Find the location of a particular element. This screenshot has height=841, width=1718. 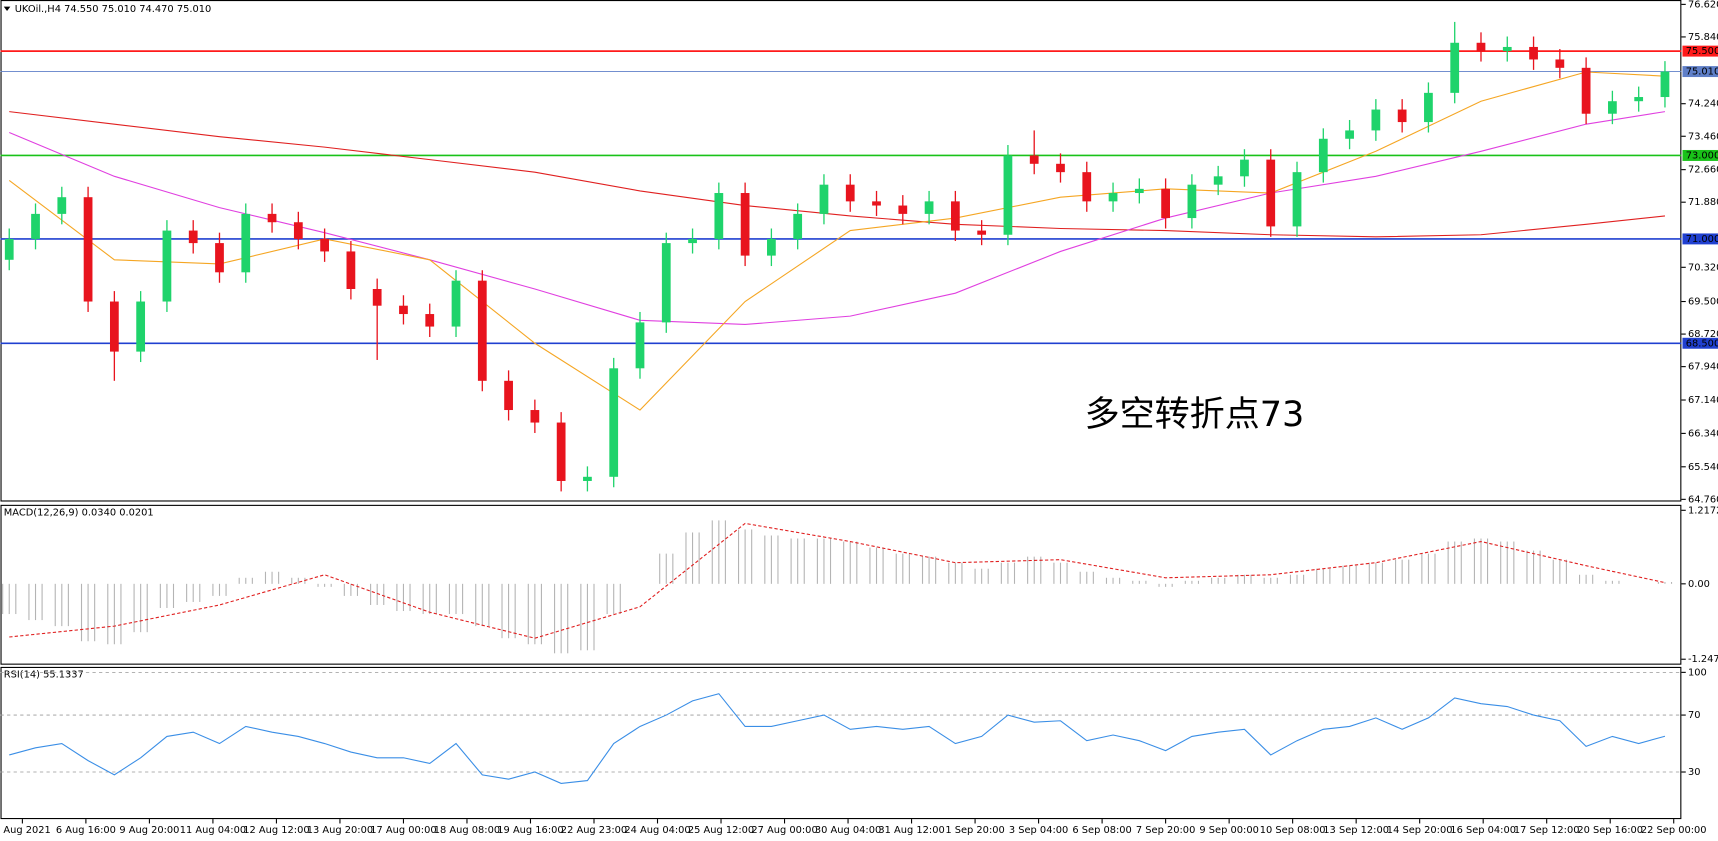

x-tick-label: 5 Aug 2021 is located at coordinates (25, 830).